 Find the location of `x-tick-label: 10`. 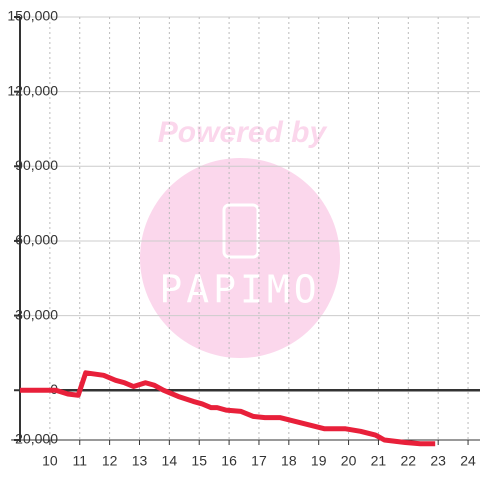

x-tick-label: 10 is located at coordinates (50, 461).